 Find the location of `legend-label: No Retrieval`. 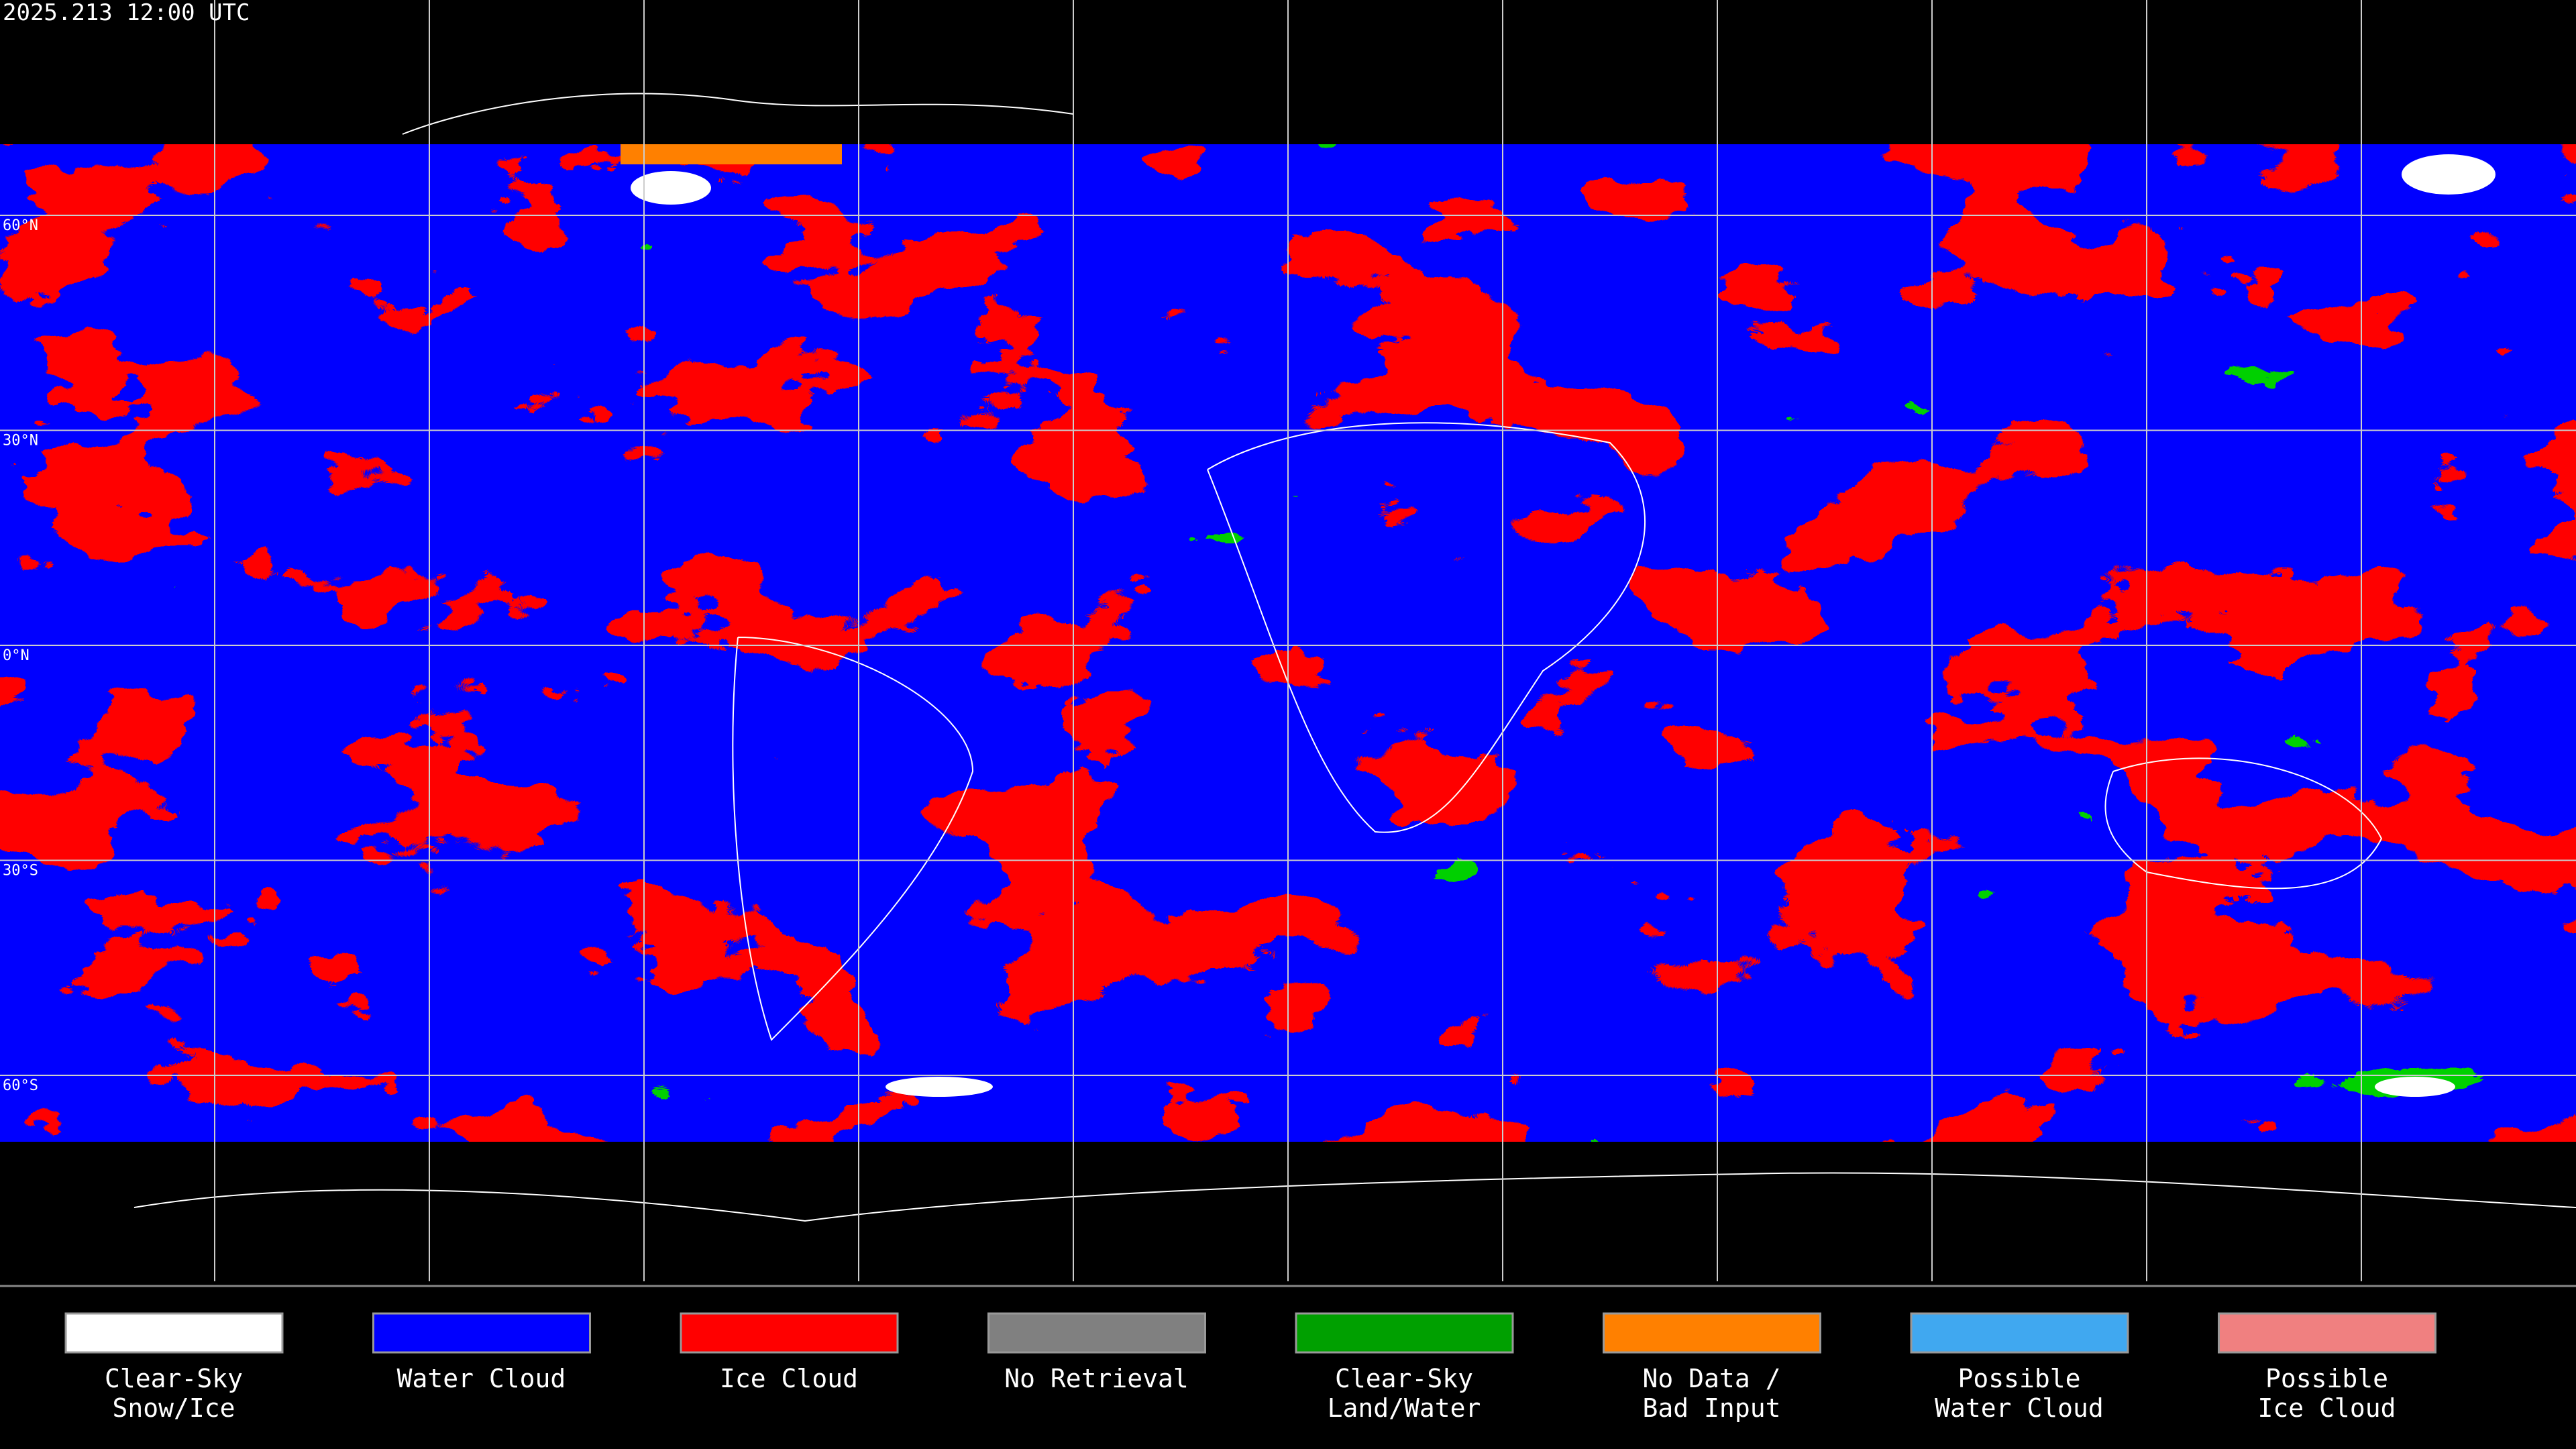

legend-label: No Retrieval is located at coordinates (1096, 1378).